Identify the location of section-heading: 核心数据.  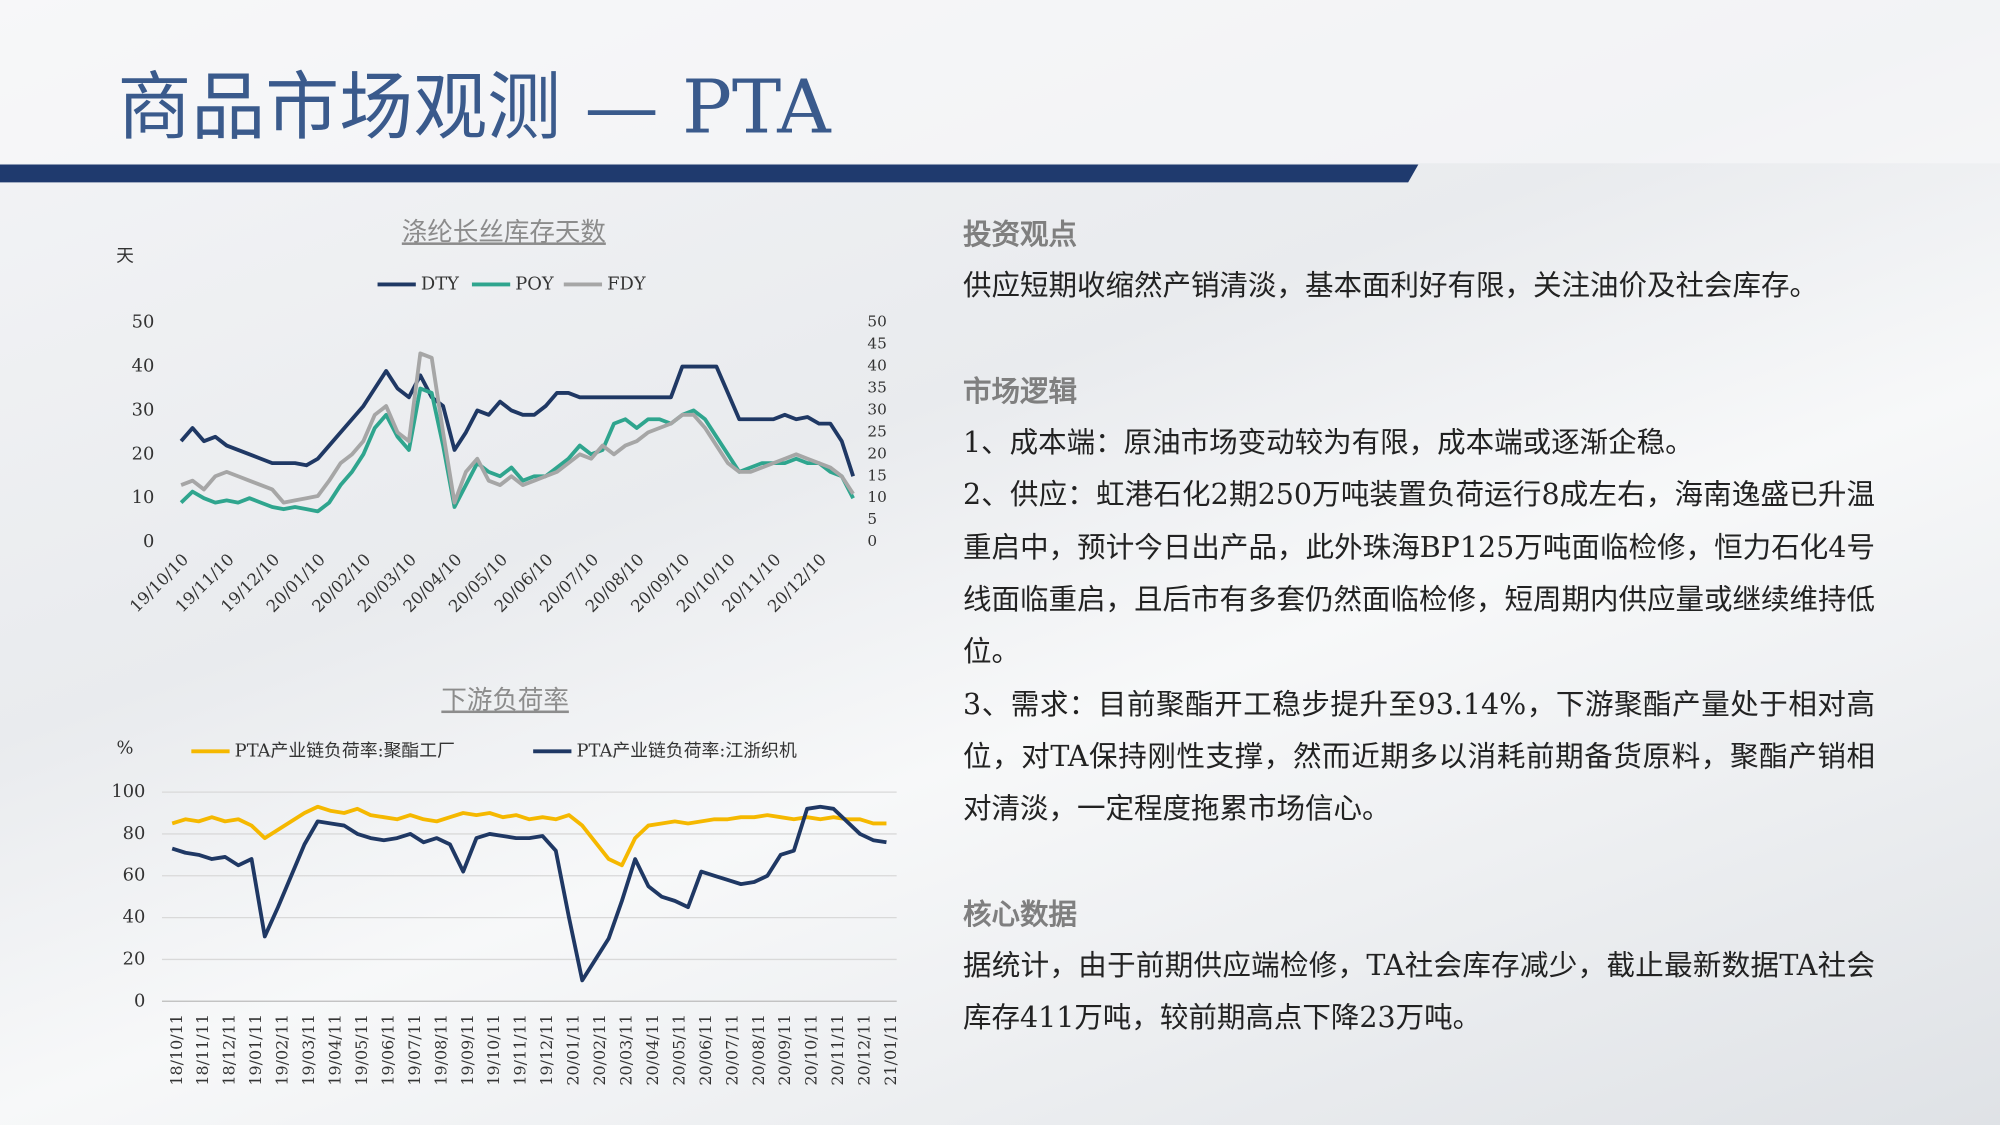
(1020, 913).